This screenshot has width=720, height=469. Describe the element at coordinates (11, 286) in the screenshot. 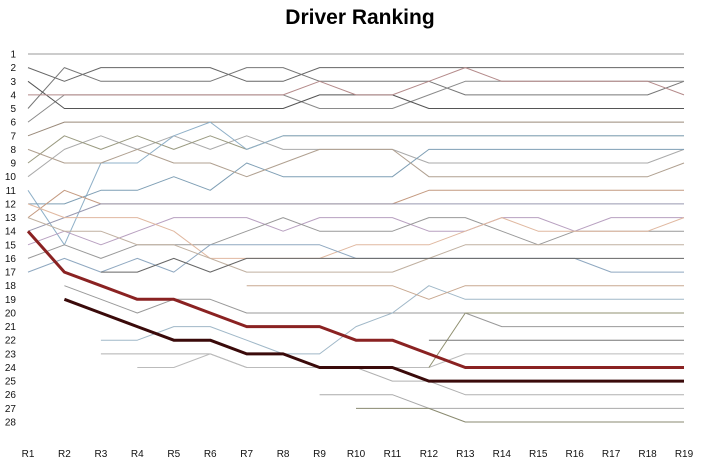

I see `y-tick-label: 18` at that location.